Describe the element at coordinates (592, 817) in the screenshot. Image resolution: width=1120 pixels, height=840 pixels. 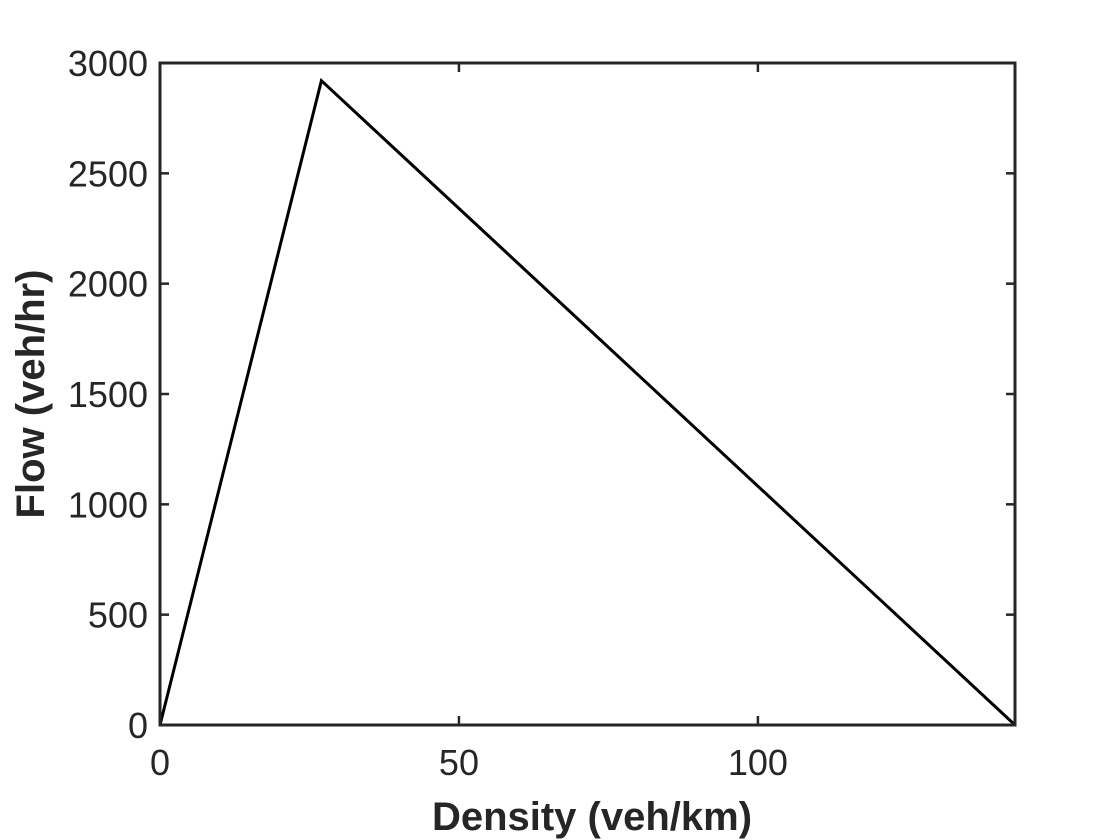
I see `x-axis-label: Density (veh/km)` at that location.